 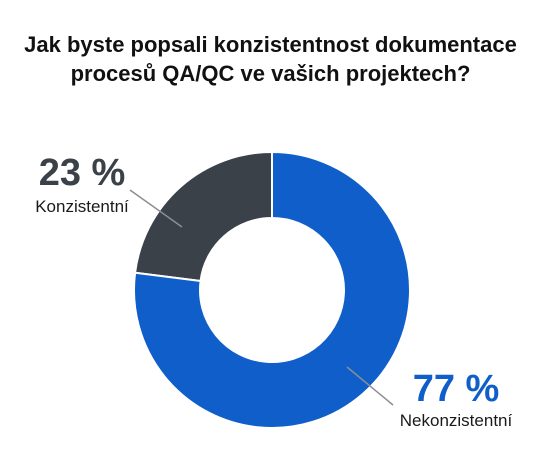 What do you see at coordinates (456, 420) in the screenshot?
I see `data-label-category: Nekonzistentní` at bounding box center [456, 420].